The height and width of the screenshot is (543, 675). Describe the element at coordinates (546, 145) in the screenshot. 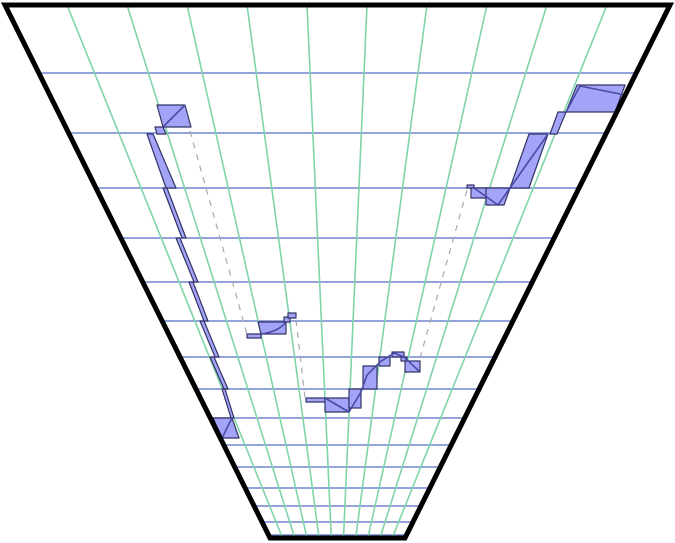

I see `right-trace` at that location.